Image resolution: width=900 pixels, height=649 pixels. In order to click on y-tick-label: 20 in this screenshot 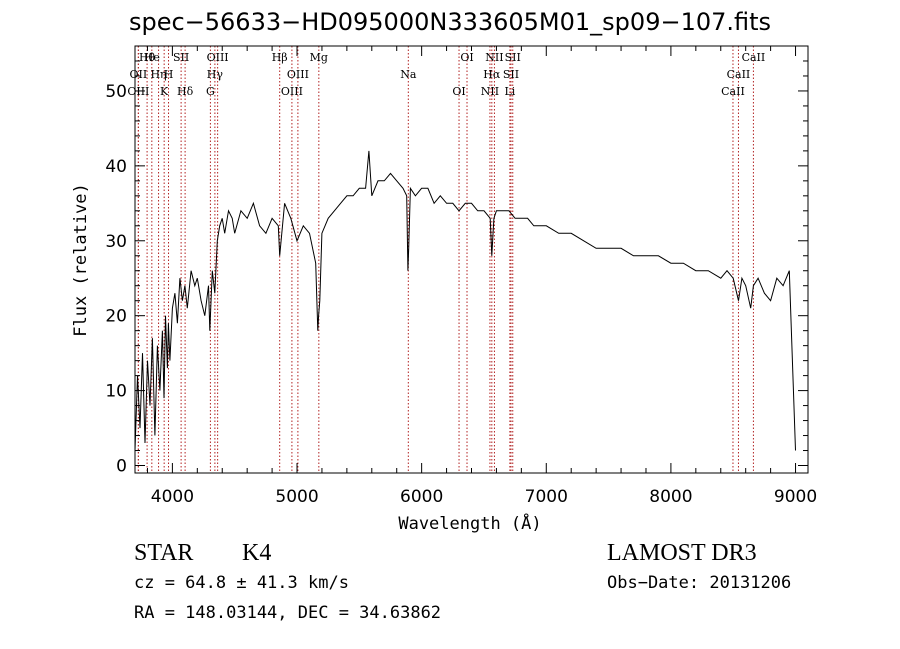, I will do `click(116, 317)`.